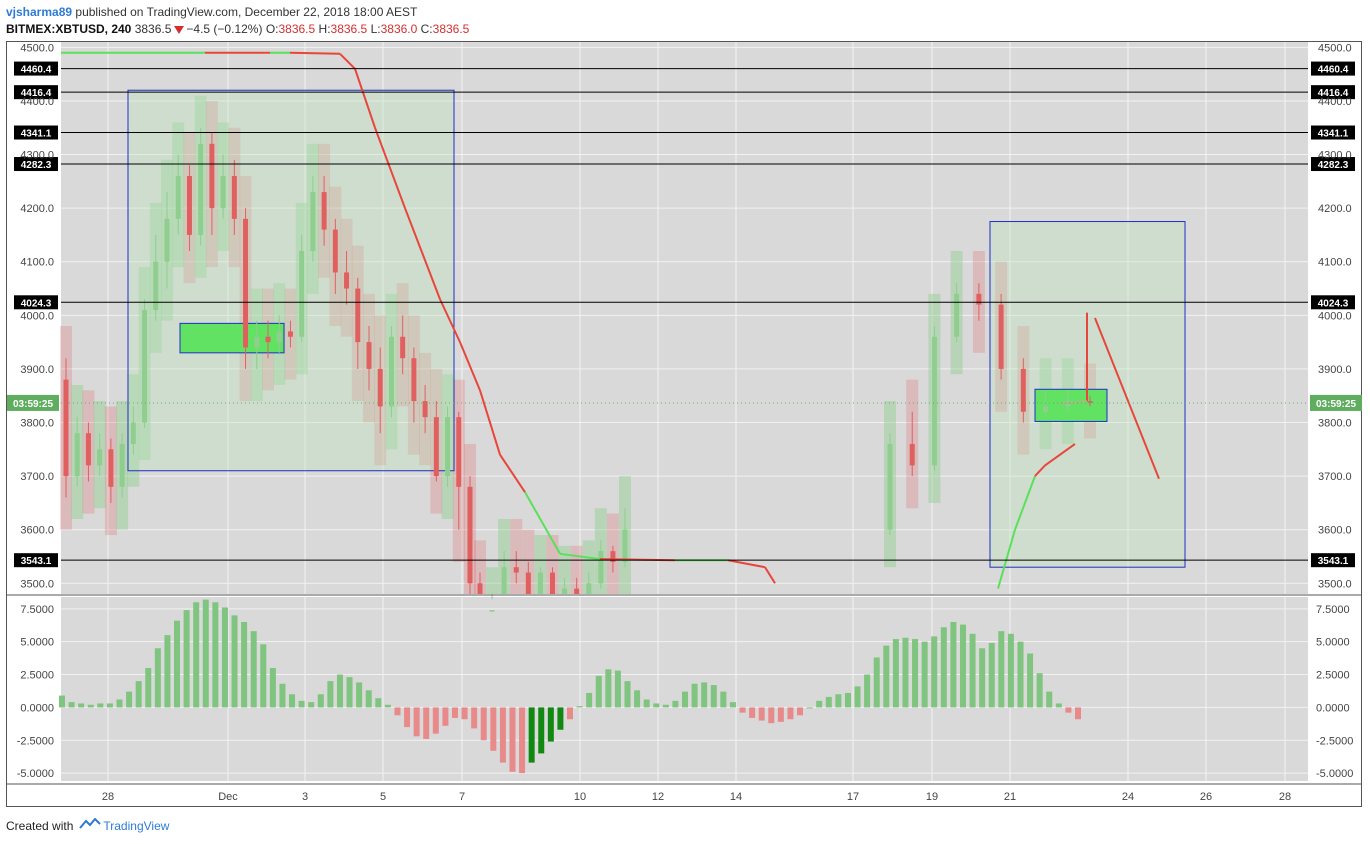 This screenshot has height=844, width=1370. What do you see at coordinates (1333, 676) in the screenshot?
I see `indicator-tick-label: 2.5000` at bounding box center [1333, 676].